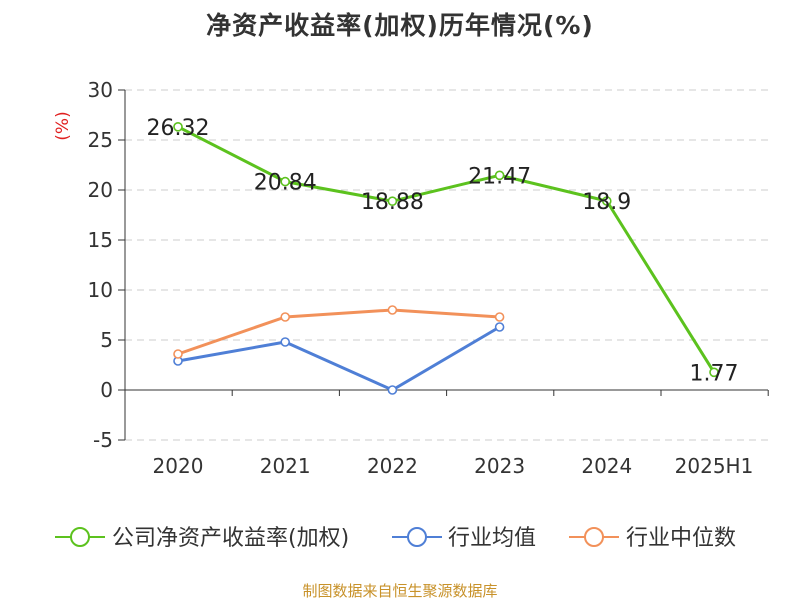 The height and width of the screenshot is (601, 800). I want to click on y-tick-label: 30, so click(100, 90).